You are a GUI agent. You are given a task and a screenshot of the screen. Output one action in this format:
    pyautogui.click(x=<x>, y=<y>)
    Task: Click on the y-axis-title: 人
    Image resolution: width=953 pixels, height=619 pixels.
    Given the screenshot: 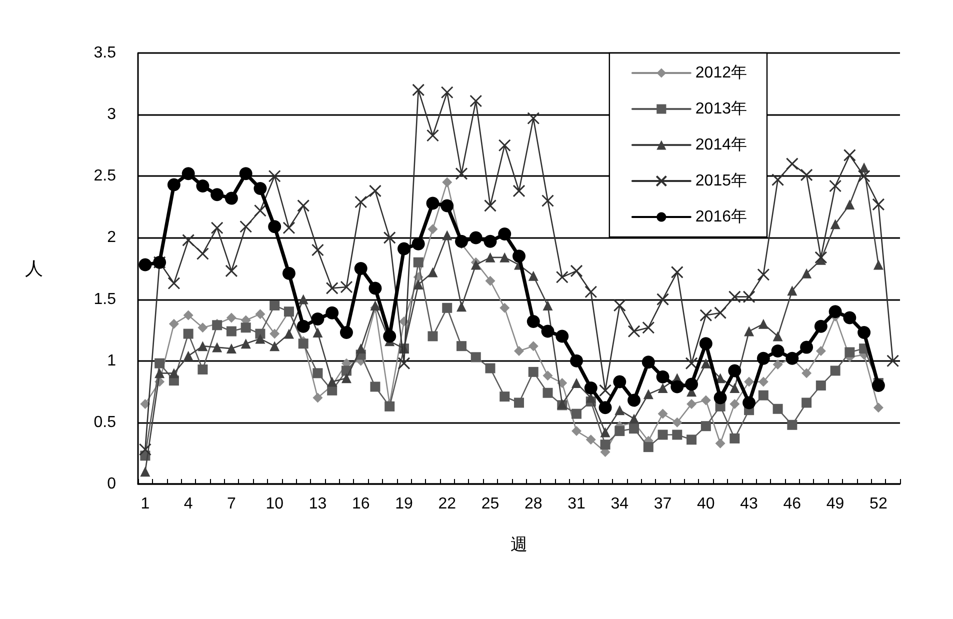 What is the action you would take?
    pyautogui.click(x=34, y=268)
    